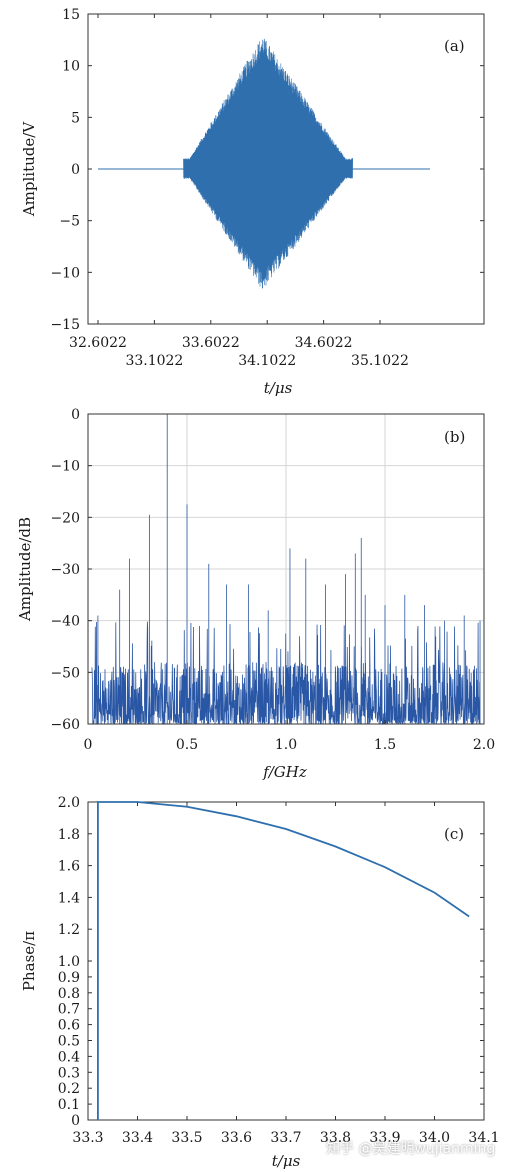  Describe the element at coordinates (69, 222) in the screenshot. I see `panel-a-ytick-label: −5` at that location.